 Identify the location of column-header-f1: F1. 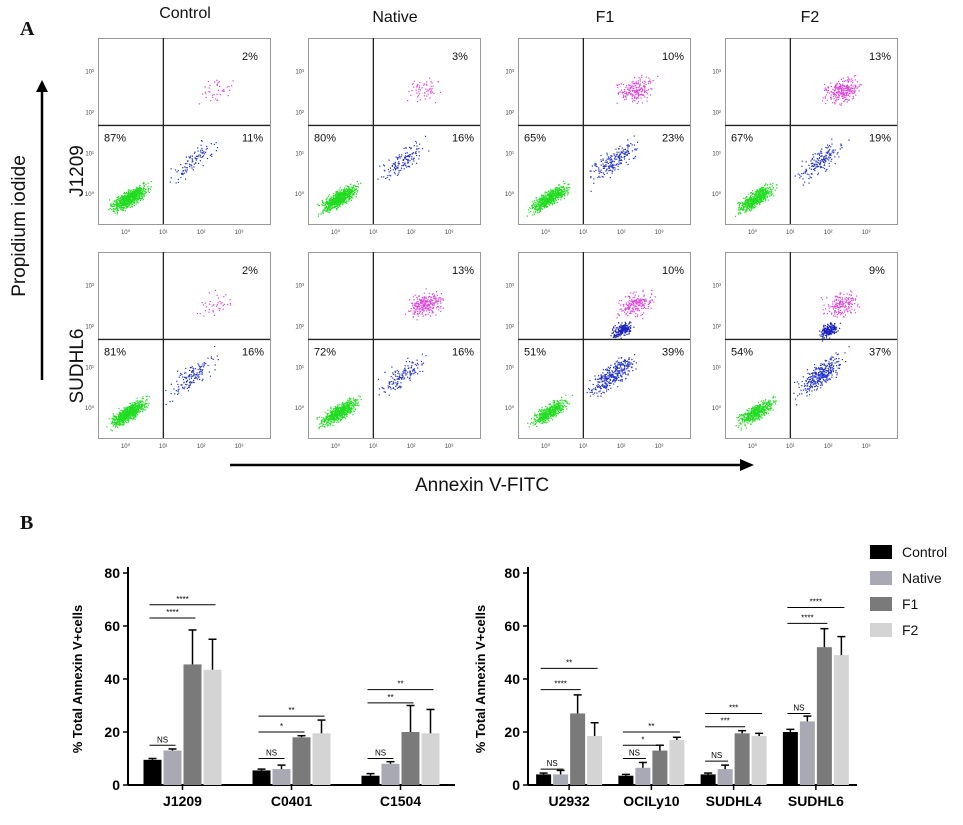
(605, 17).